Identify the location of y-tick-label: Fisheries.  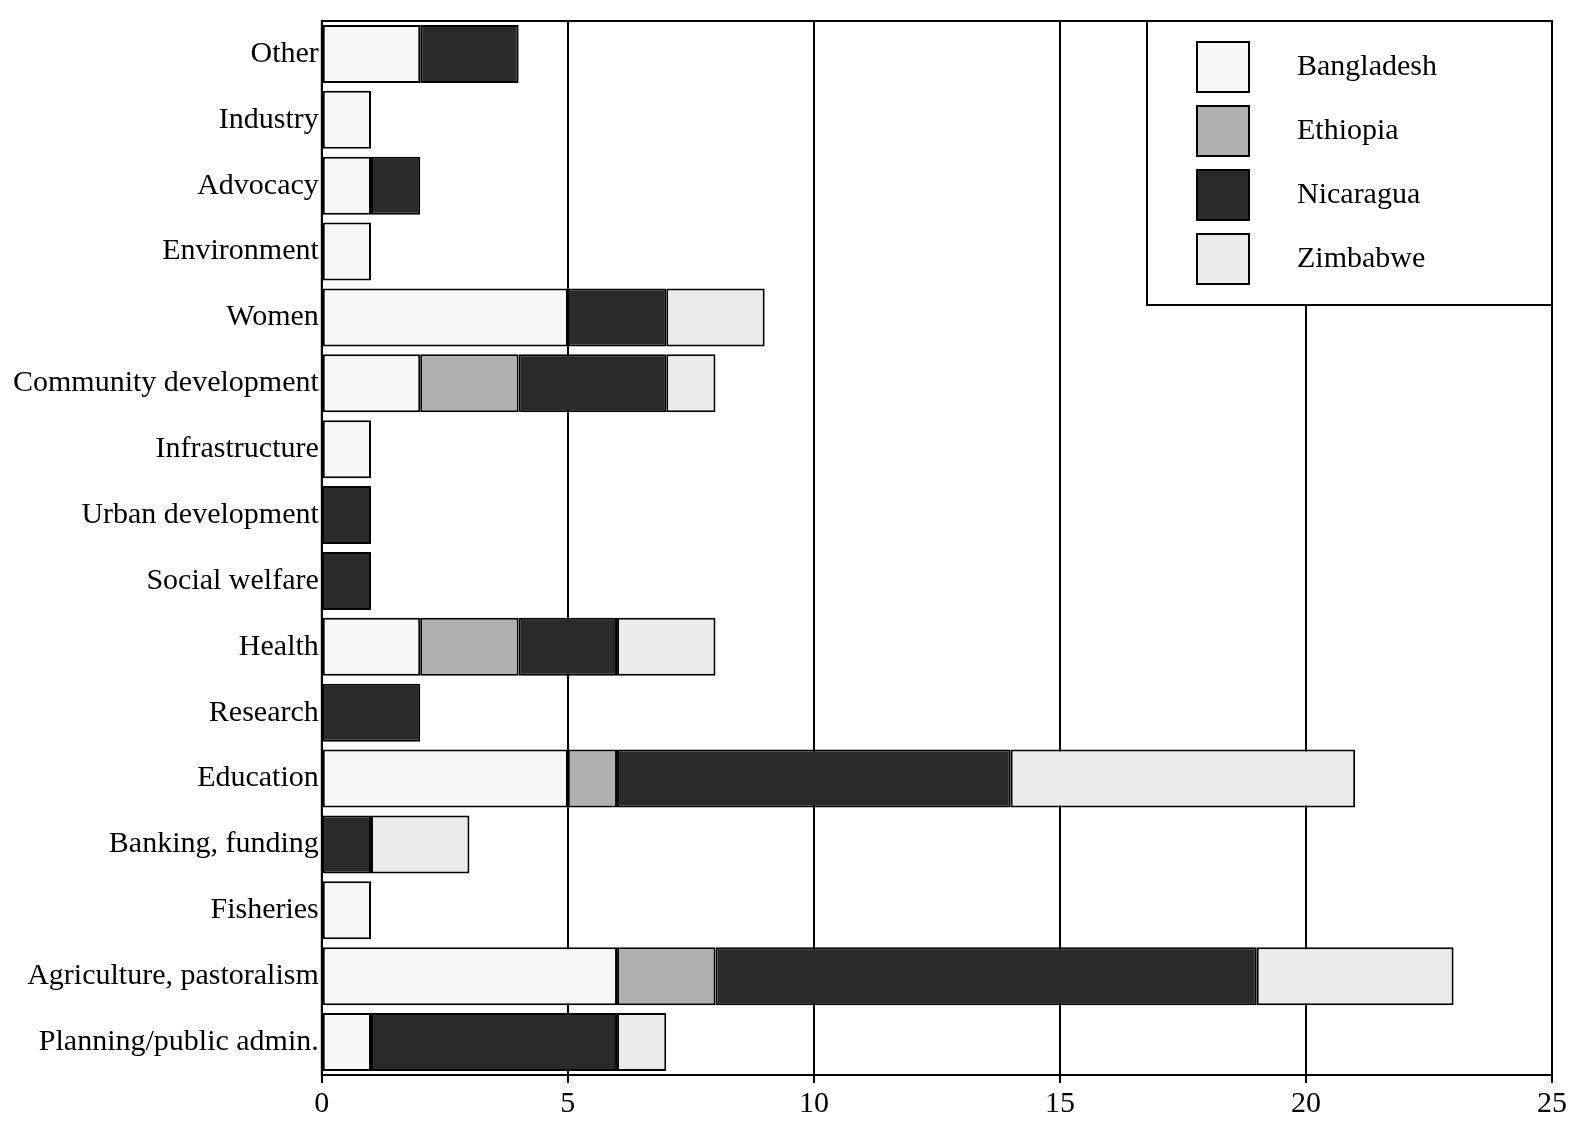
(264, 908).